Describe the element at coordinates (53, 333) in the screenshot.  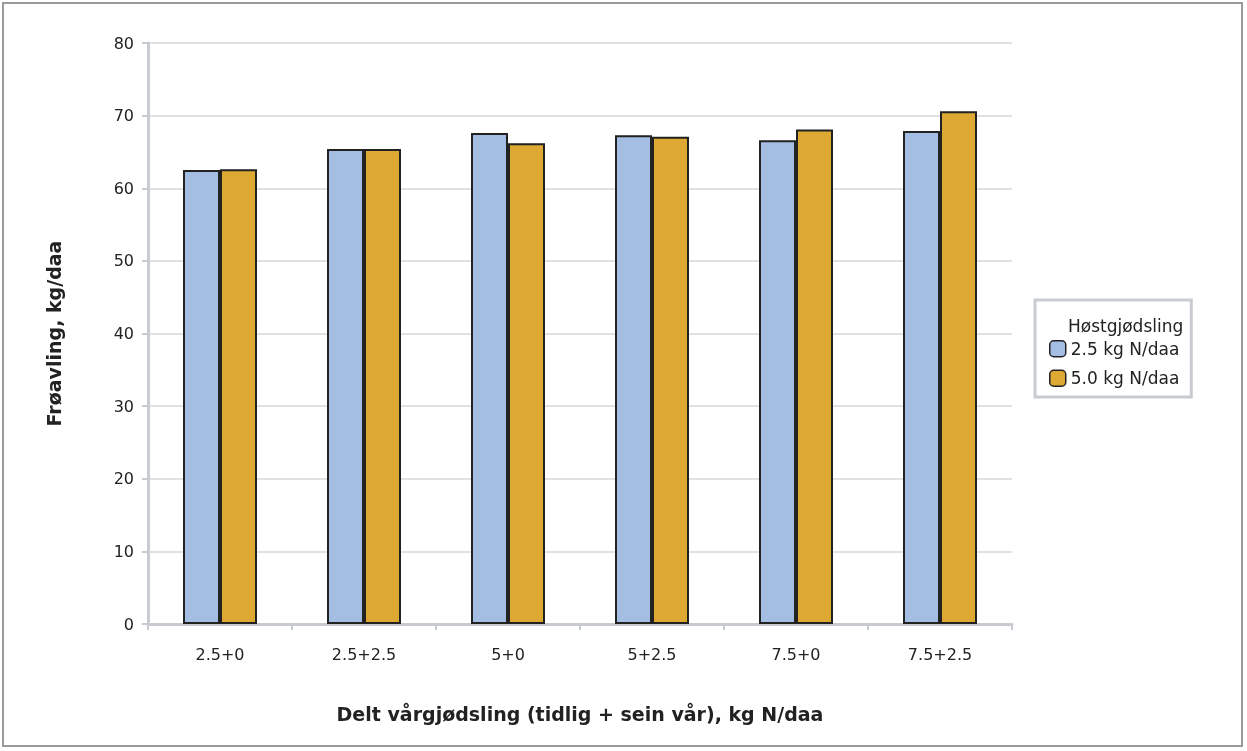
I see `y-axis-title: Frøavling, kg/daa` at that location.